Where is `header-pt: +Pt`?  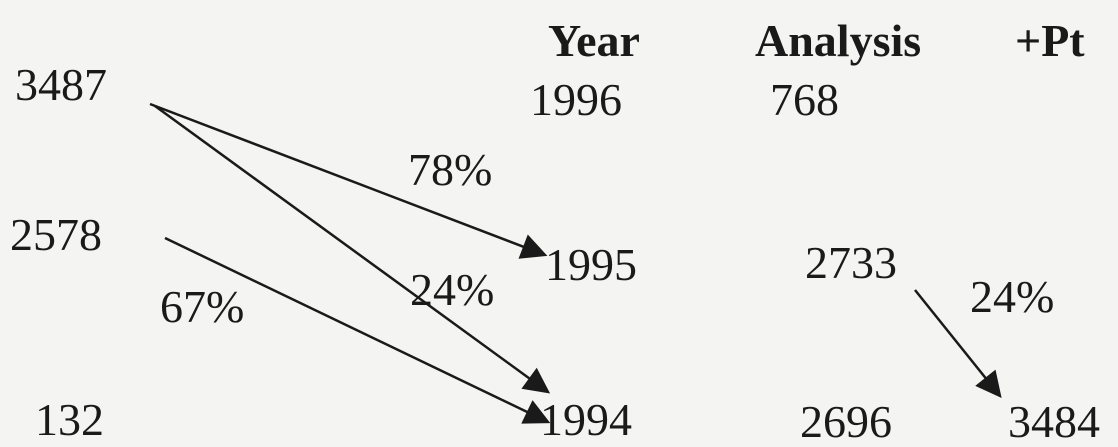 header-pt: +Pt is located at coordinates (1050, 40).